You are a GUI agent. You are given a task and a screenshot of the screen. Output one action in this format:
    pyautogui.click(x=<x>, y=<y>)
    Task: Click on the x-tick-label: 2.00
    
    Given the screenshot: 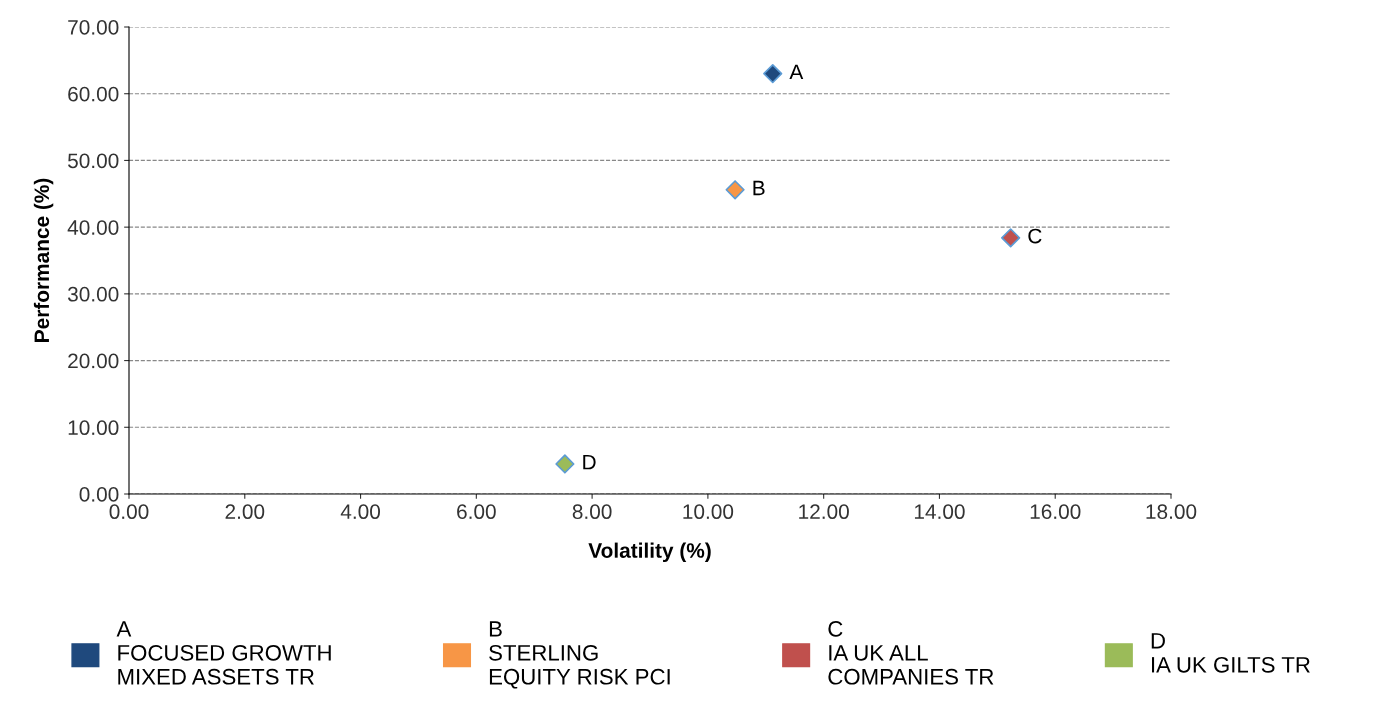 What is the action you would take?
    pyautogui.click(x=245, y=512)
    